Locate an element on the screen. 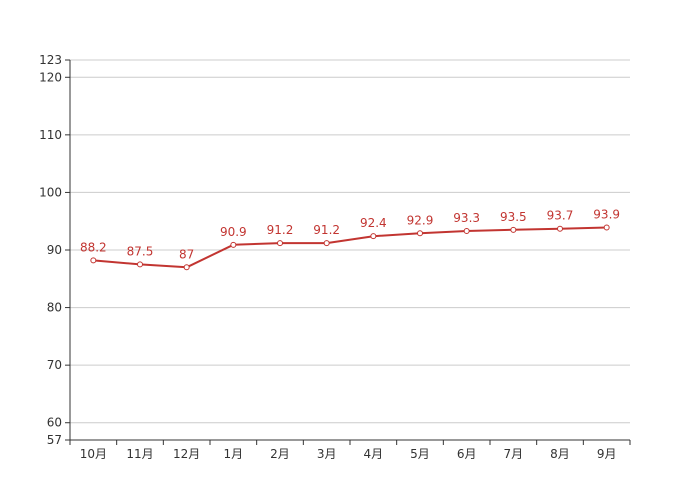  data-label: 93.7 is located at coordinates (560, 216).